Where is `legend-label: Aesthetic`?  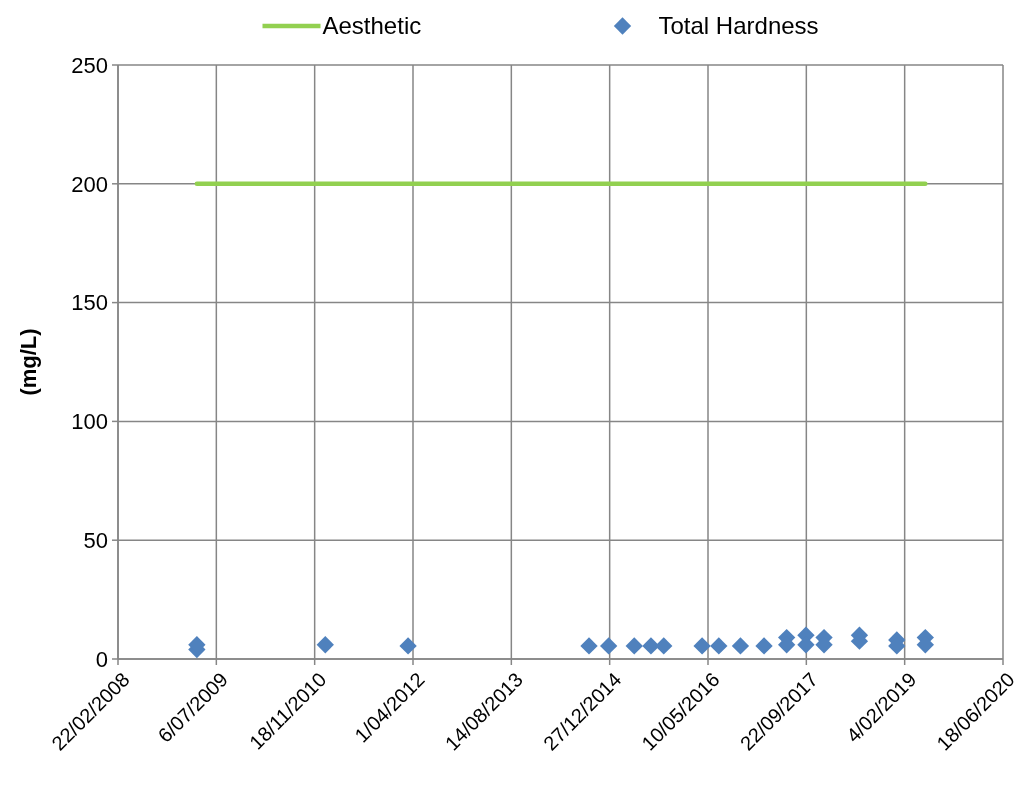 legend-label: Aesthetic is located at coordinates (372, 26).